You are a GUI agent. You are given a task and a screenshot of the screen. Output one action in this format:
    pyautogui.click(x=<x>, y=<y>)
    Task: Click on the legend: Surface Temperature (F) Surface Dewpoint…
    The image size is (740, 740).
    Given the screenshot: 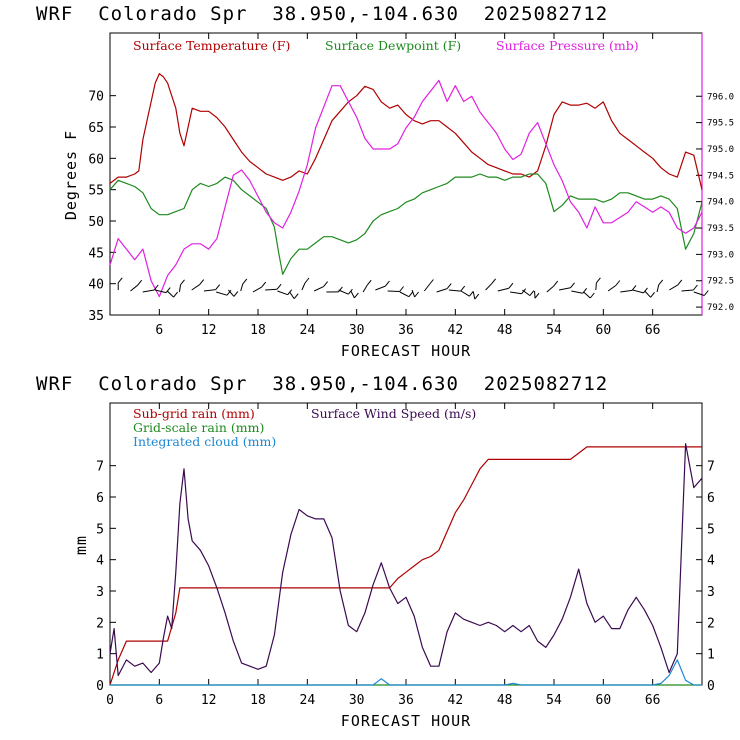 What is the action you would take?
    pyautogui.click(x=386, y=45)
    